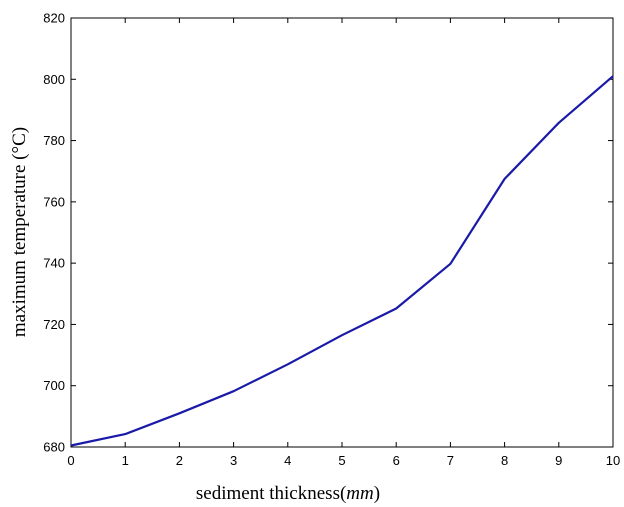 The image size is (624, 507). Describe the element at coordinates (54, 18) in the screenshot. I see `y-tick-label: 820` at that location.